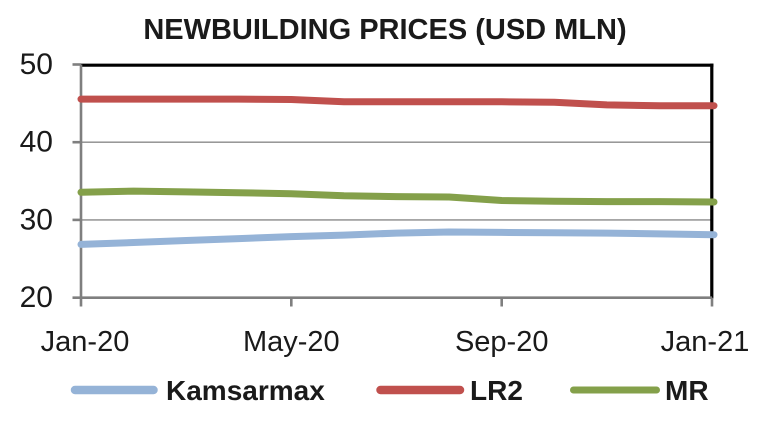 The width and height of the screenshot is (776, 427). I want to click on svg-text: 40, so click(36, 142).